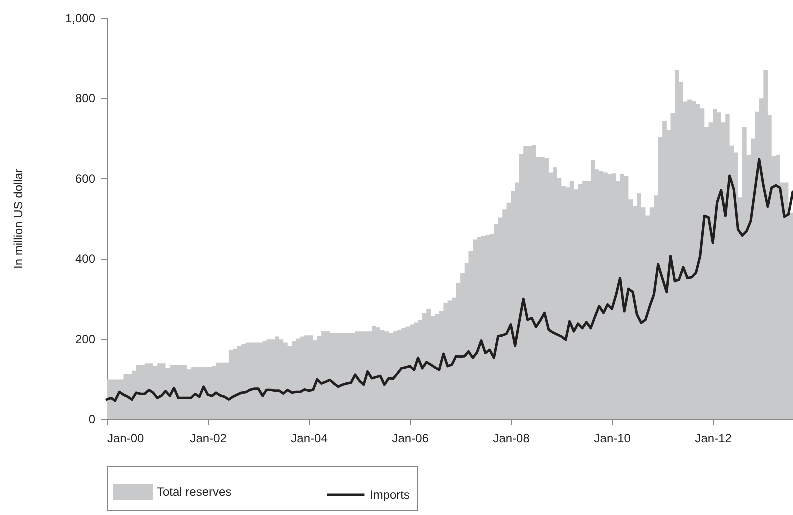  Describe the element at coordinates (85, 339) in the screenshot. I see `y-tick-label: 200` at that location.